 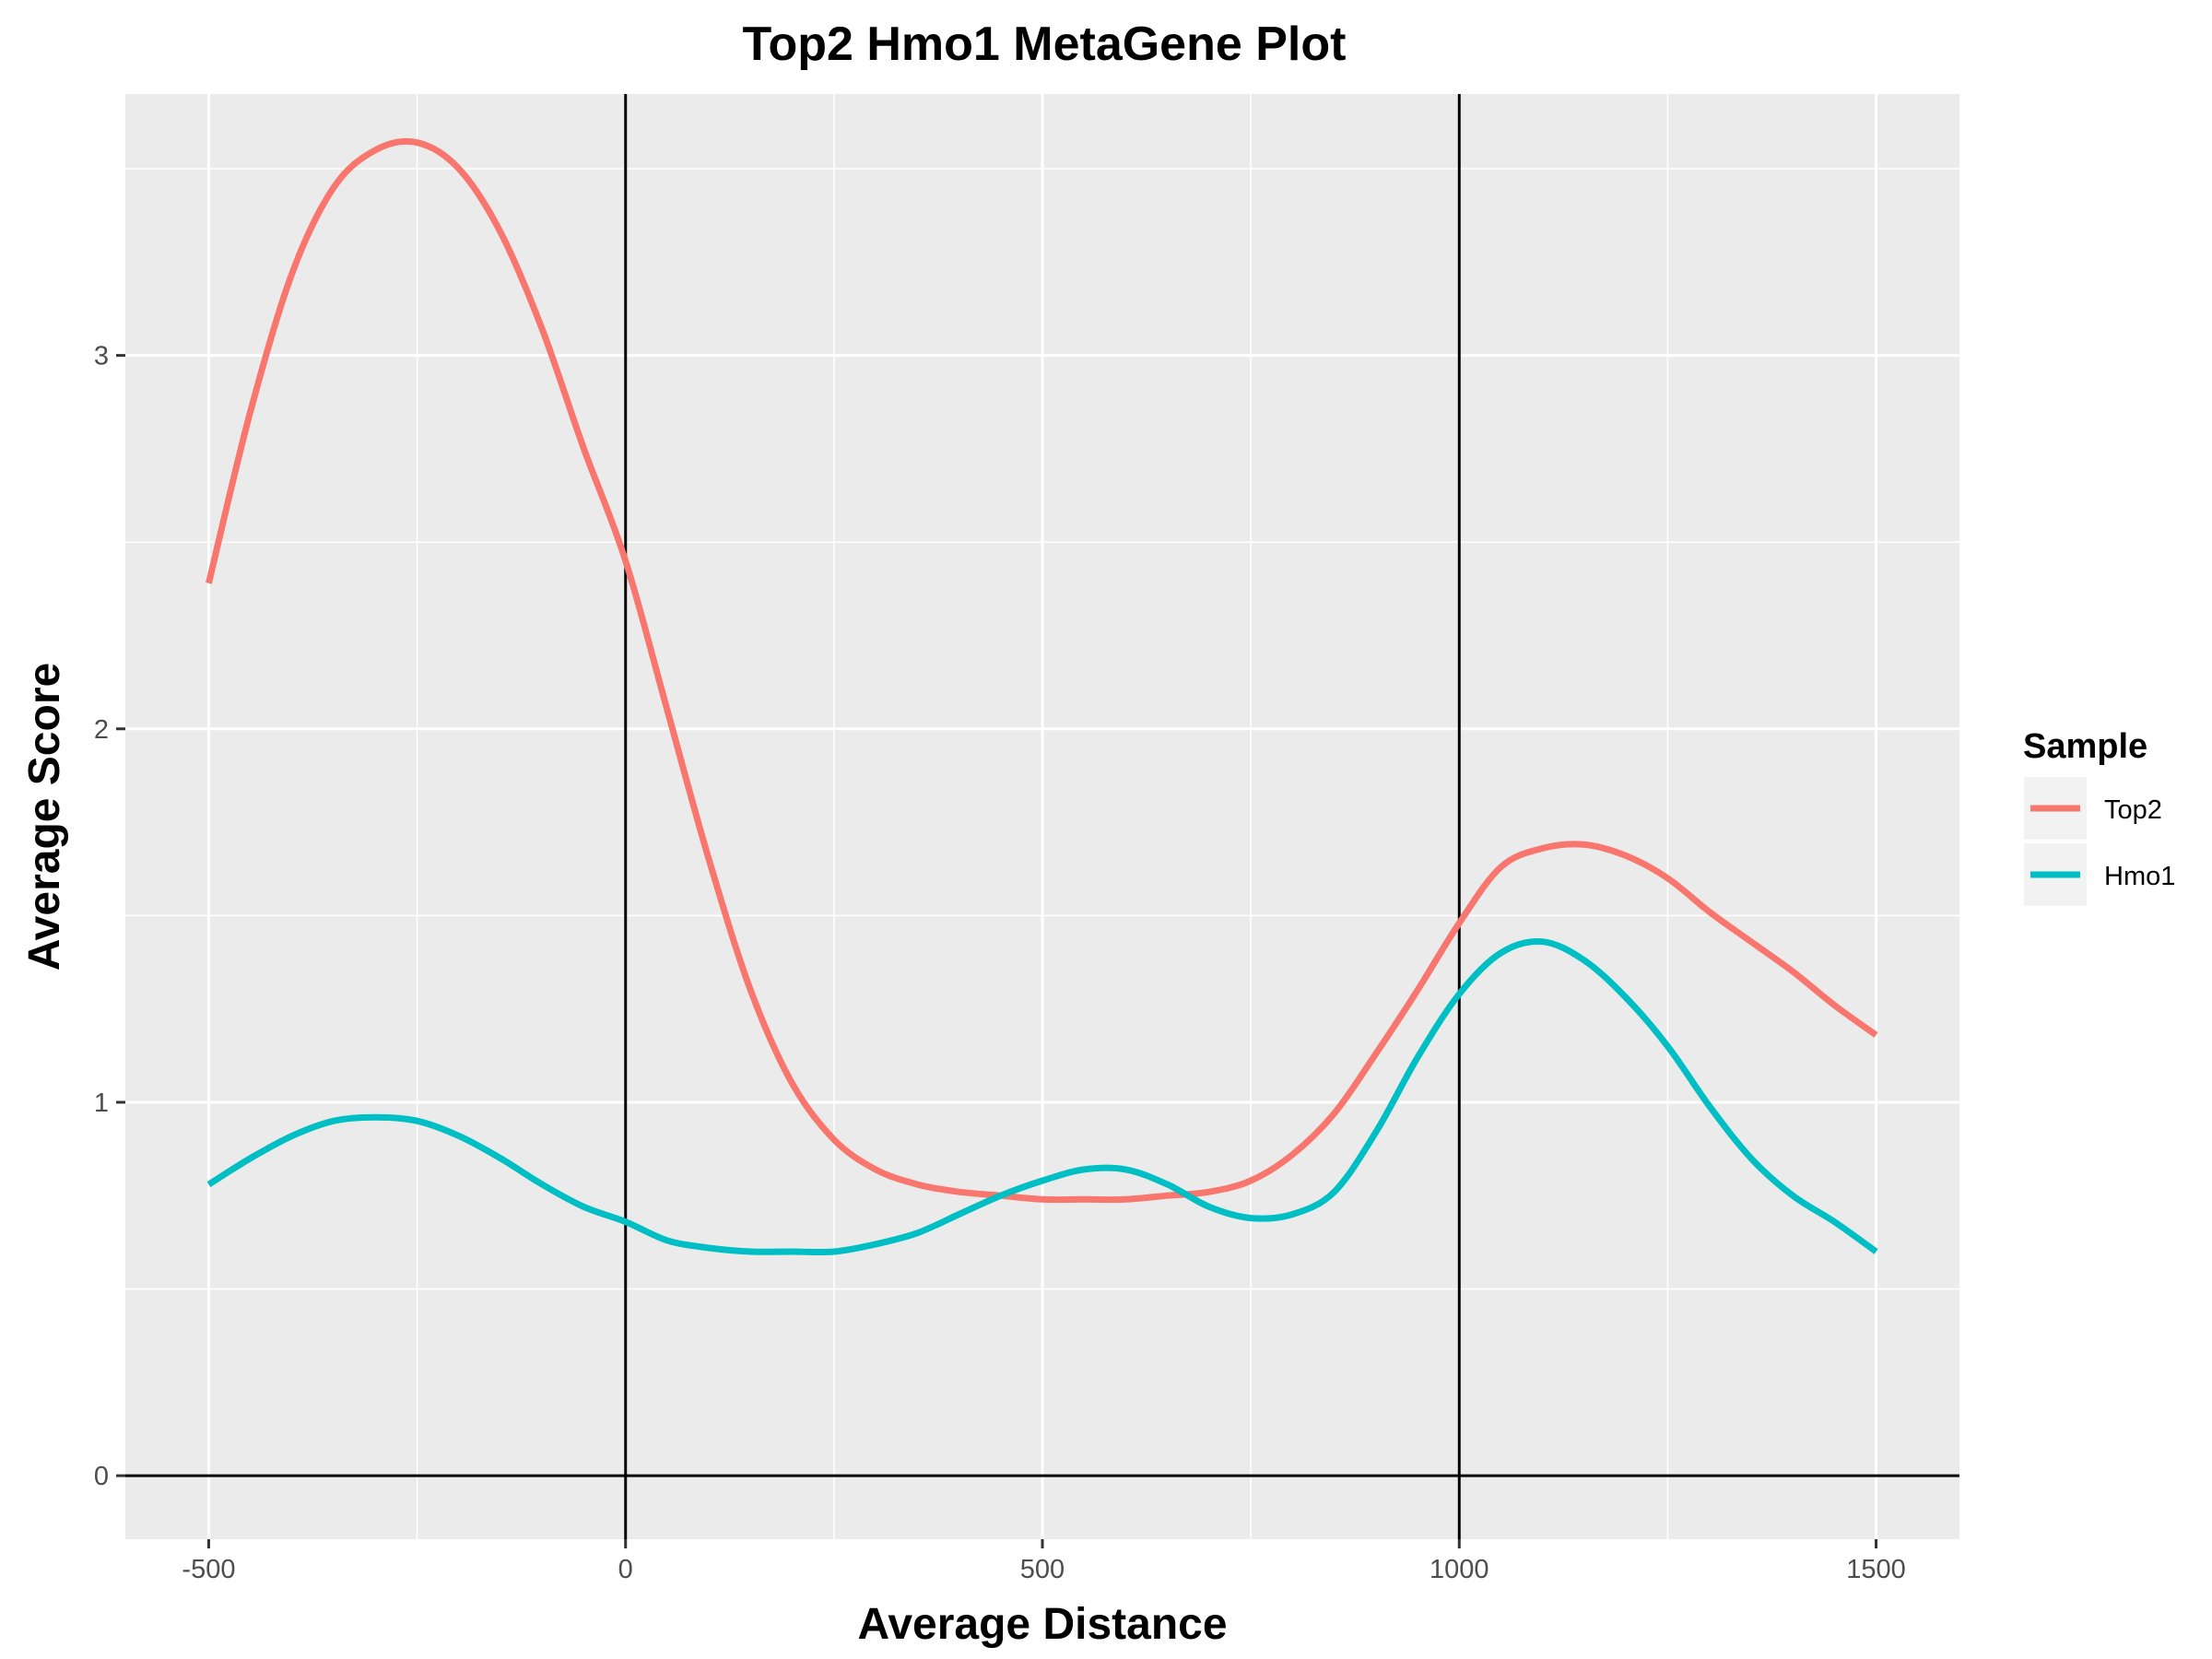 I want to click on x-axis-title: Average Distance, so click(x=1042, y=1624).